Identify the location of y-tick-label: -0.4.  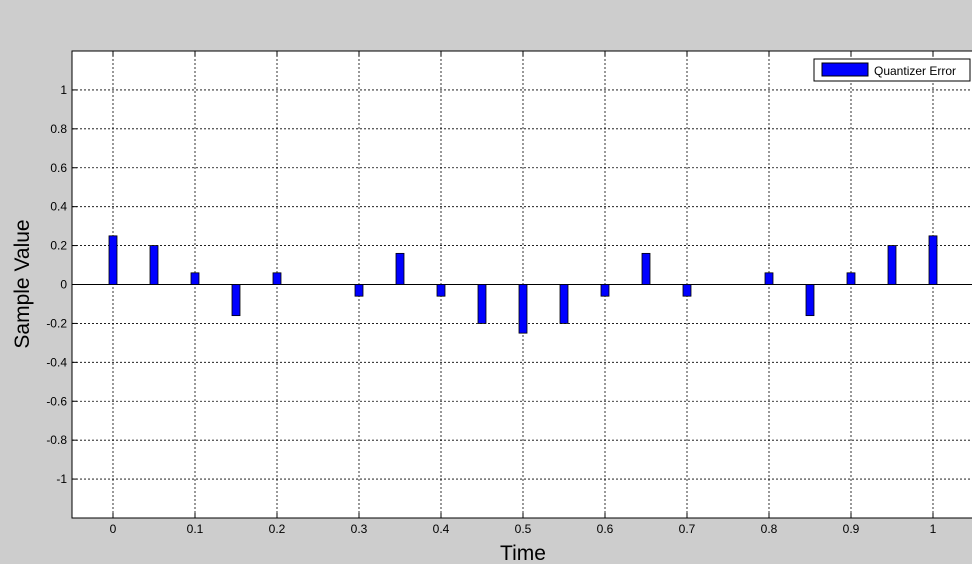
(56, 362).